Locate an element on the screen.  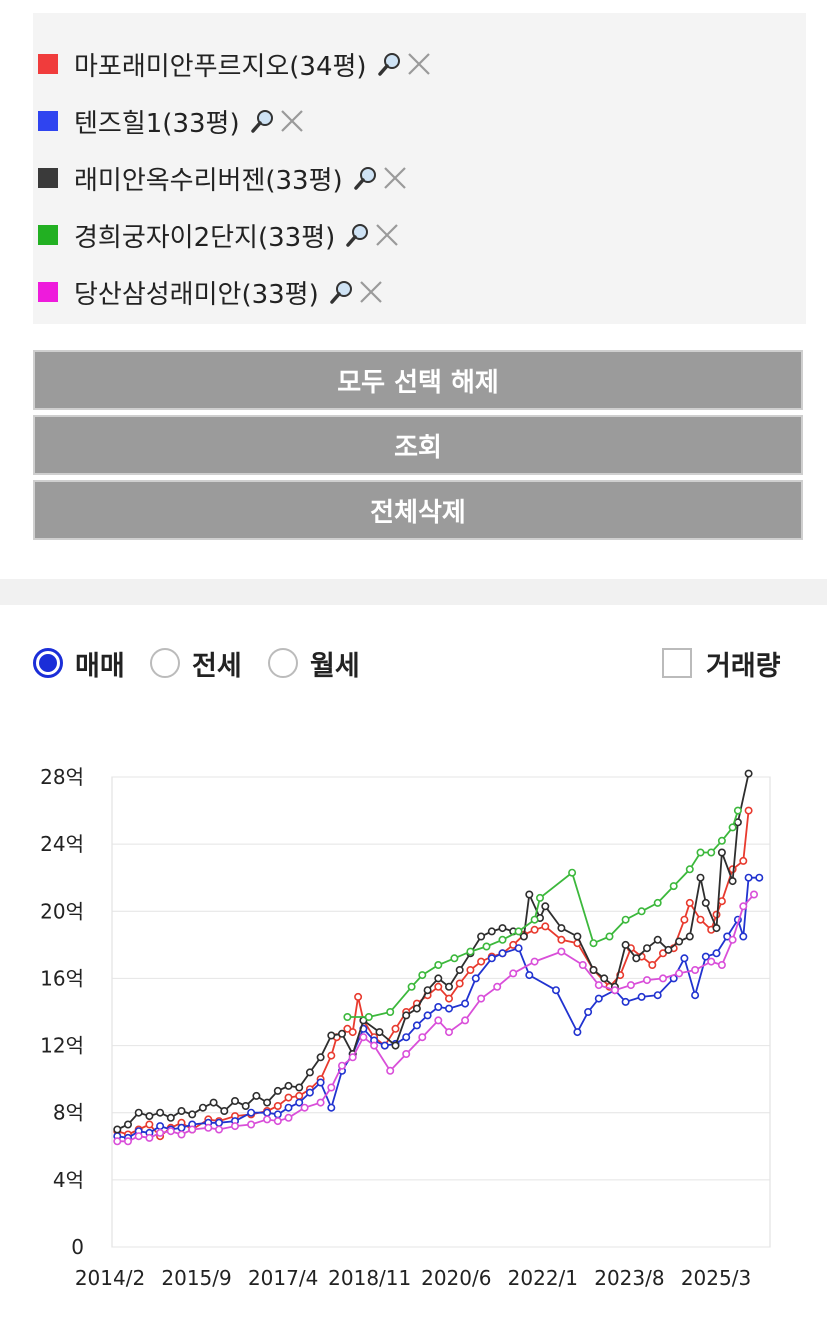
x-tick-label: 2022/1 is located at coordinates (543, 1278).